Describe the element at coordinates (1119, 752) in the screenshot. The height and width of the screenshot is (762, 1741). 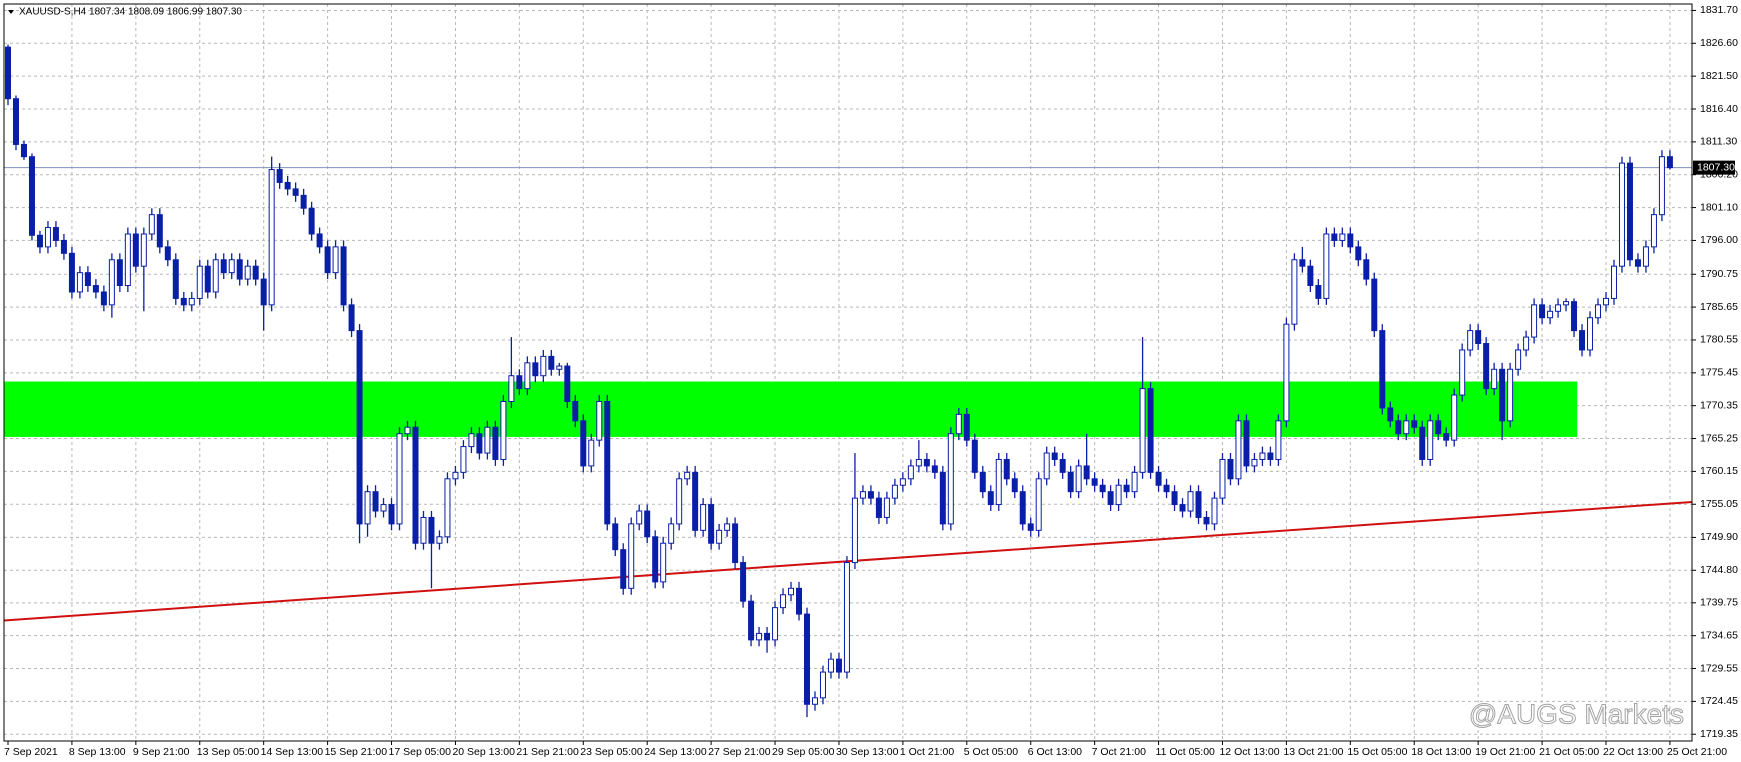
I see `x-tick-label: 7 Oct 21:00` at that location.